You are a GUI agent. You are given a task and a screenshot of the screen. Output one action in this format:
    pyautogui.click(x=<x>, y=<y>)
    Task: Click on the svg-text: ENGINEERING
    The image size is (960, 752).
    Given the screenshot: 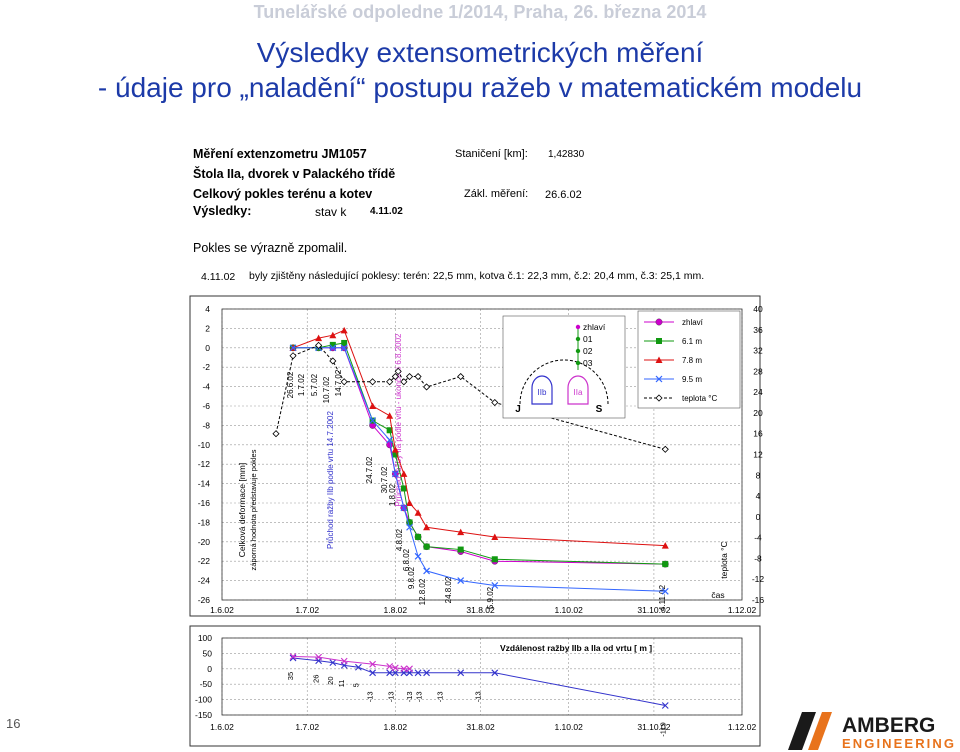 What is the action you would take?
    pyautogui.click(x=898, y=743)
    